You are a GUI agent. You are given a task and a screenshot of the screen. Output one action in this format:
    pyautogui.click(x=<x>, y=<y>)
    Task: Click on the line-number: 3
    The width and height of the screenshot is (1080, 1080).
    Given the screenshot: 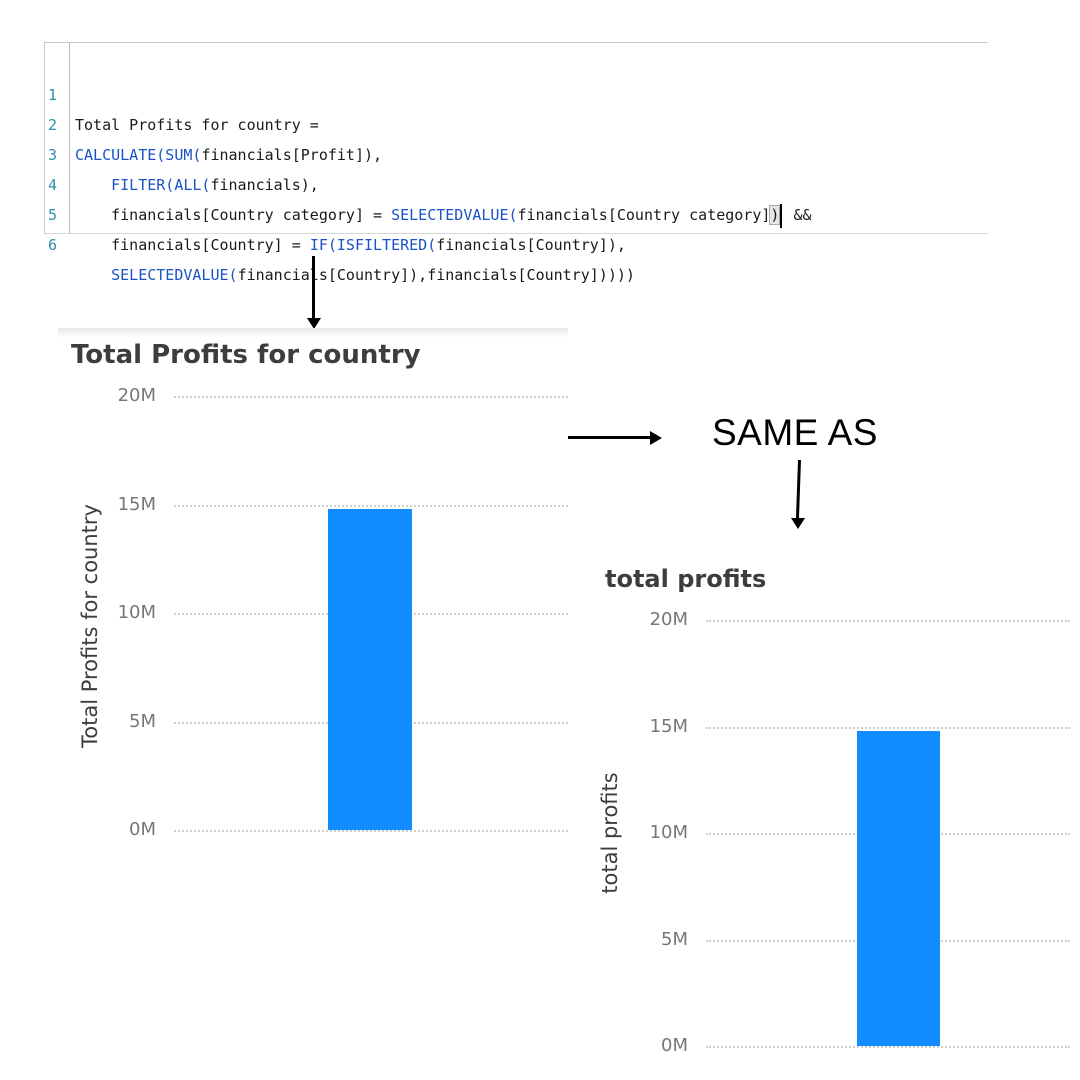 What is the action you would take?
    pyautogui.click(x=53, y=155)
    